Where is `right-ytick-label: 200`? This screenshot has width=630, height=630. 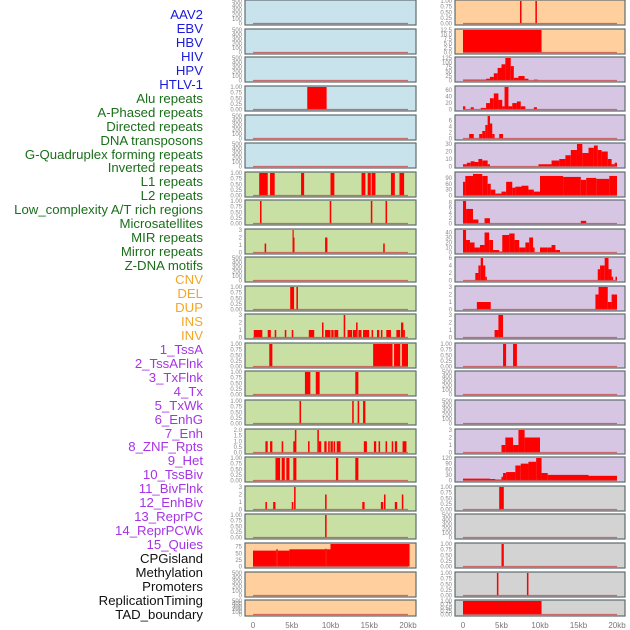
right-ytick-label: 200 is located at coordinates (447, 387).